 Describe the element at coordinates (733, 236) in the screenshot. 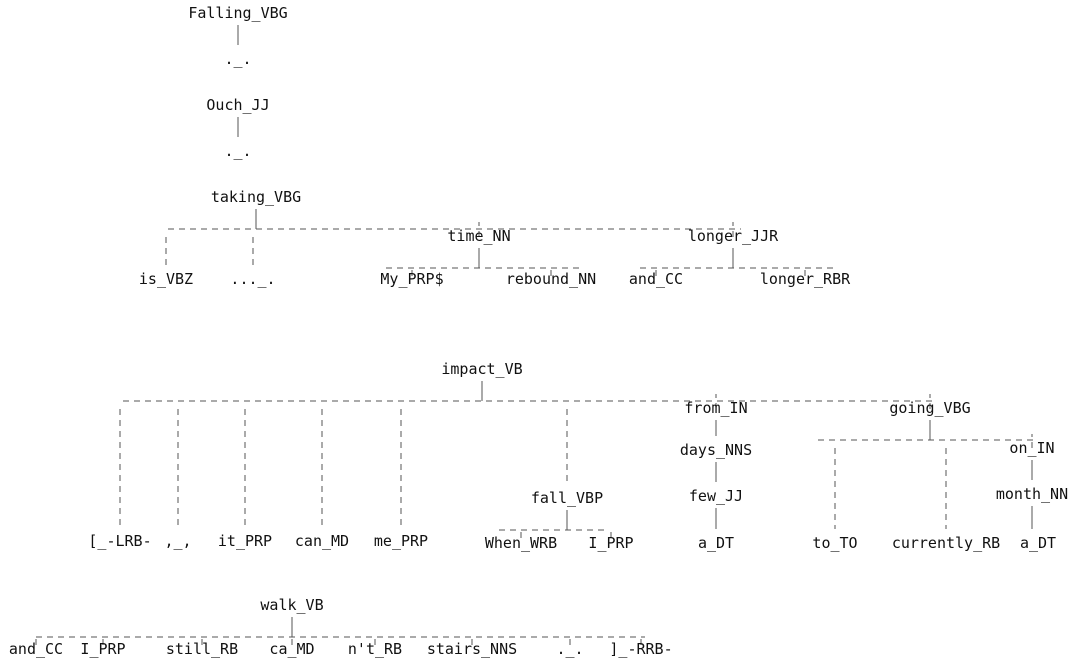

I see `word-node-t3n6: longer_JJR` at that location.